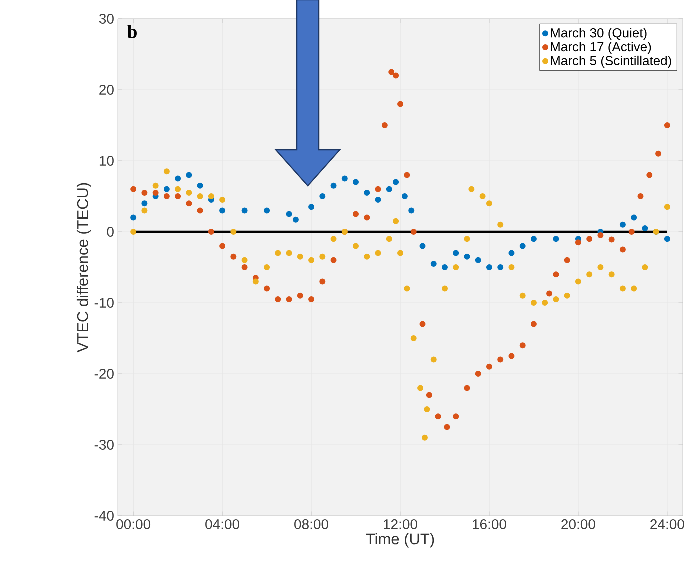 The image size is (697, 574). I want to click on legend-label: March 17 (Active), so click(601, 48).